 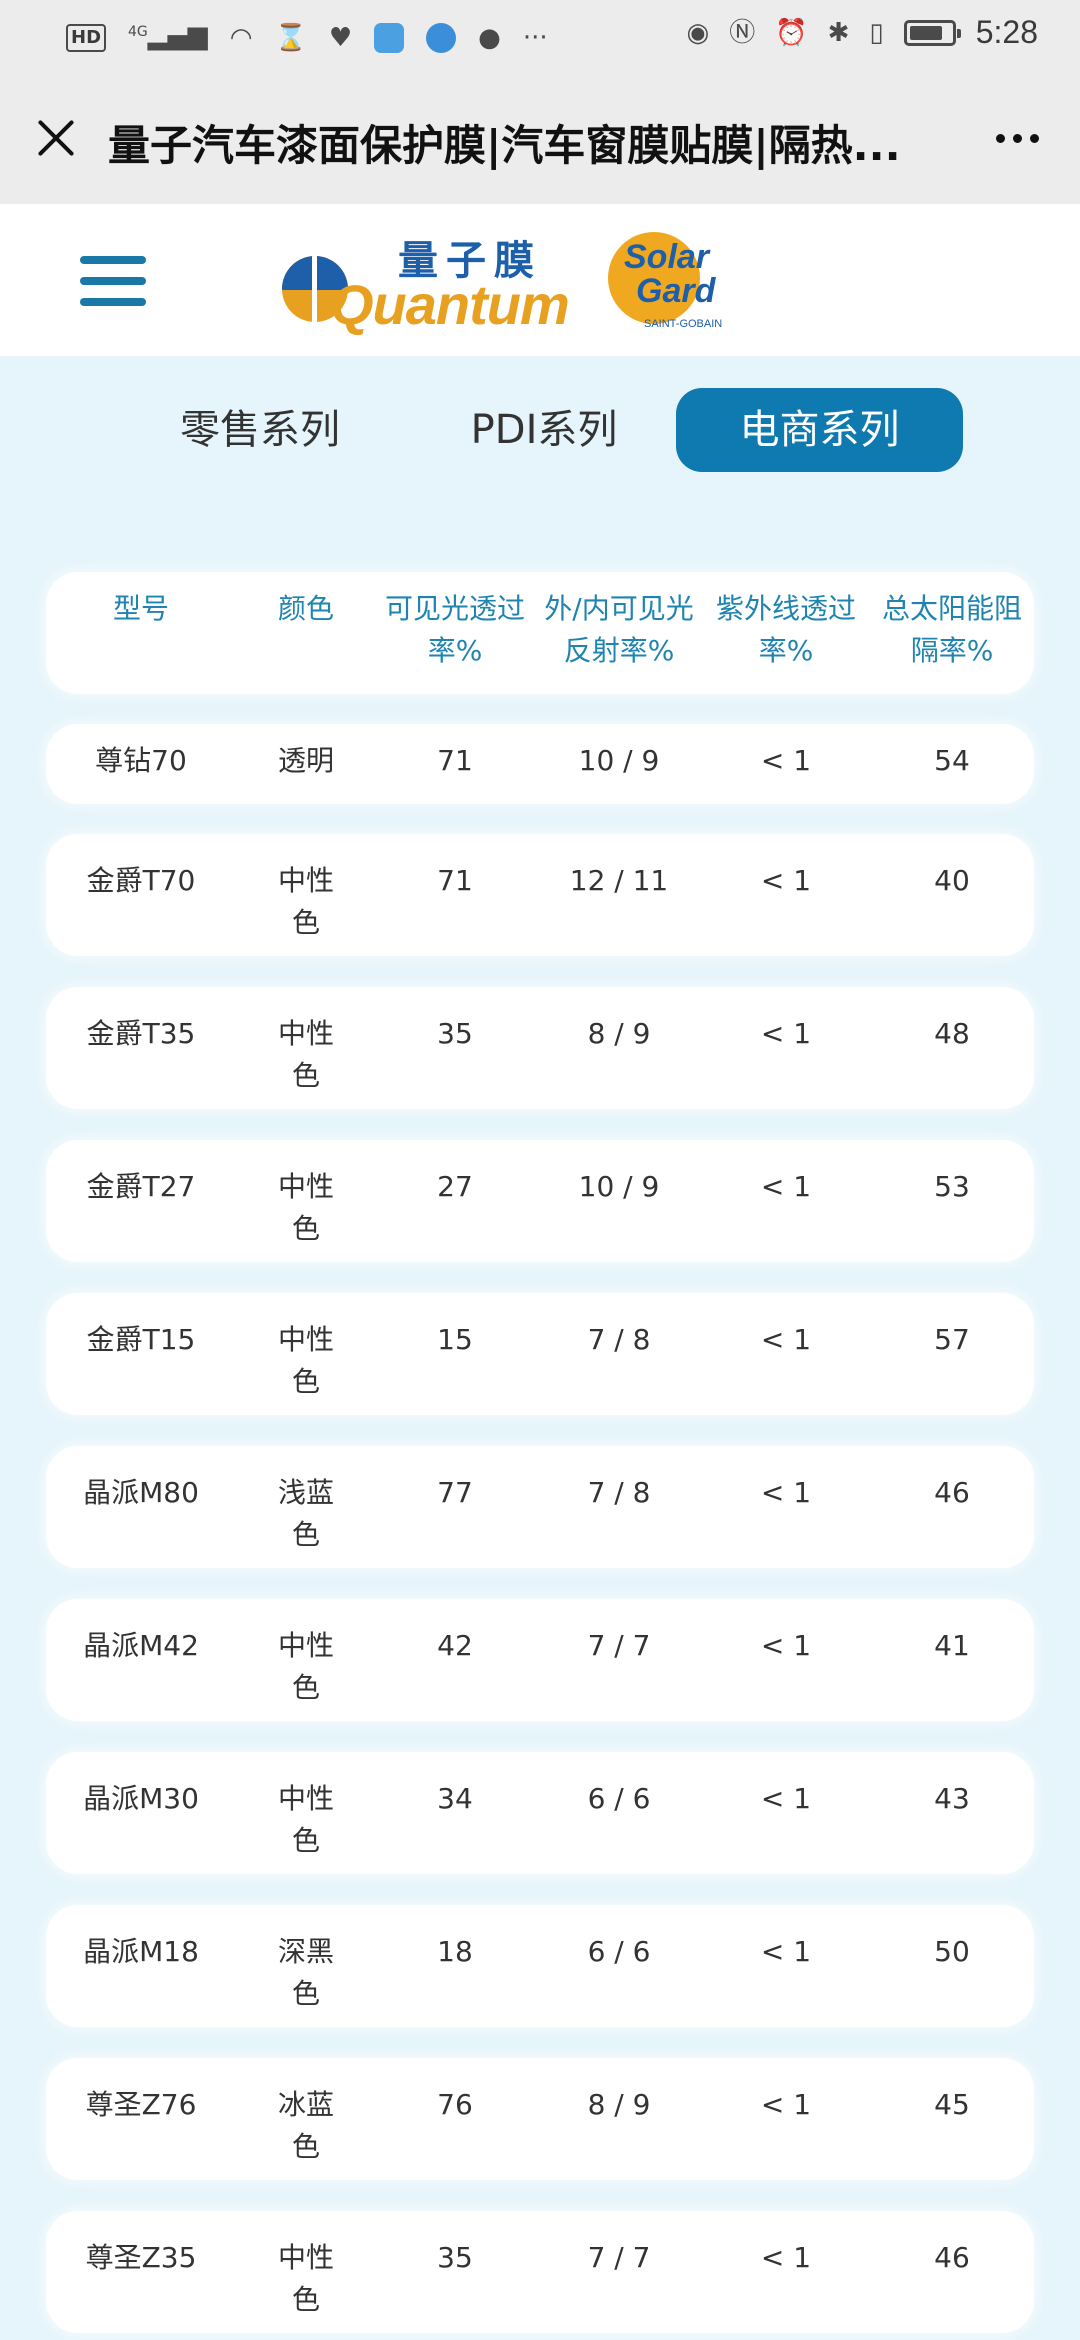 I want to click on tab-retail-series: 零售系列, so click(x=260, y=430).